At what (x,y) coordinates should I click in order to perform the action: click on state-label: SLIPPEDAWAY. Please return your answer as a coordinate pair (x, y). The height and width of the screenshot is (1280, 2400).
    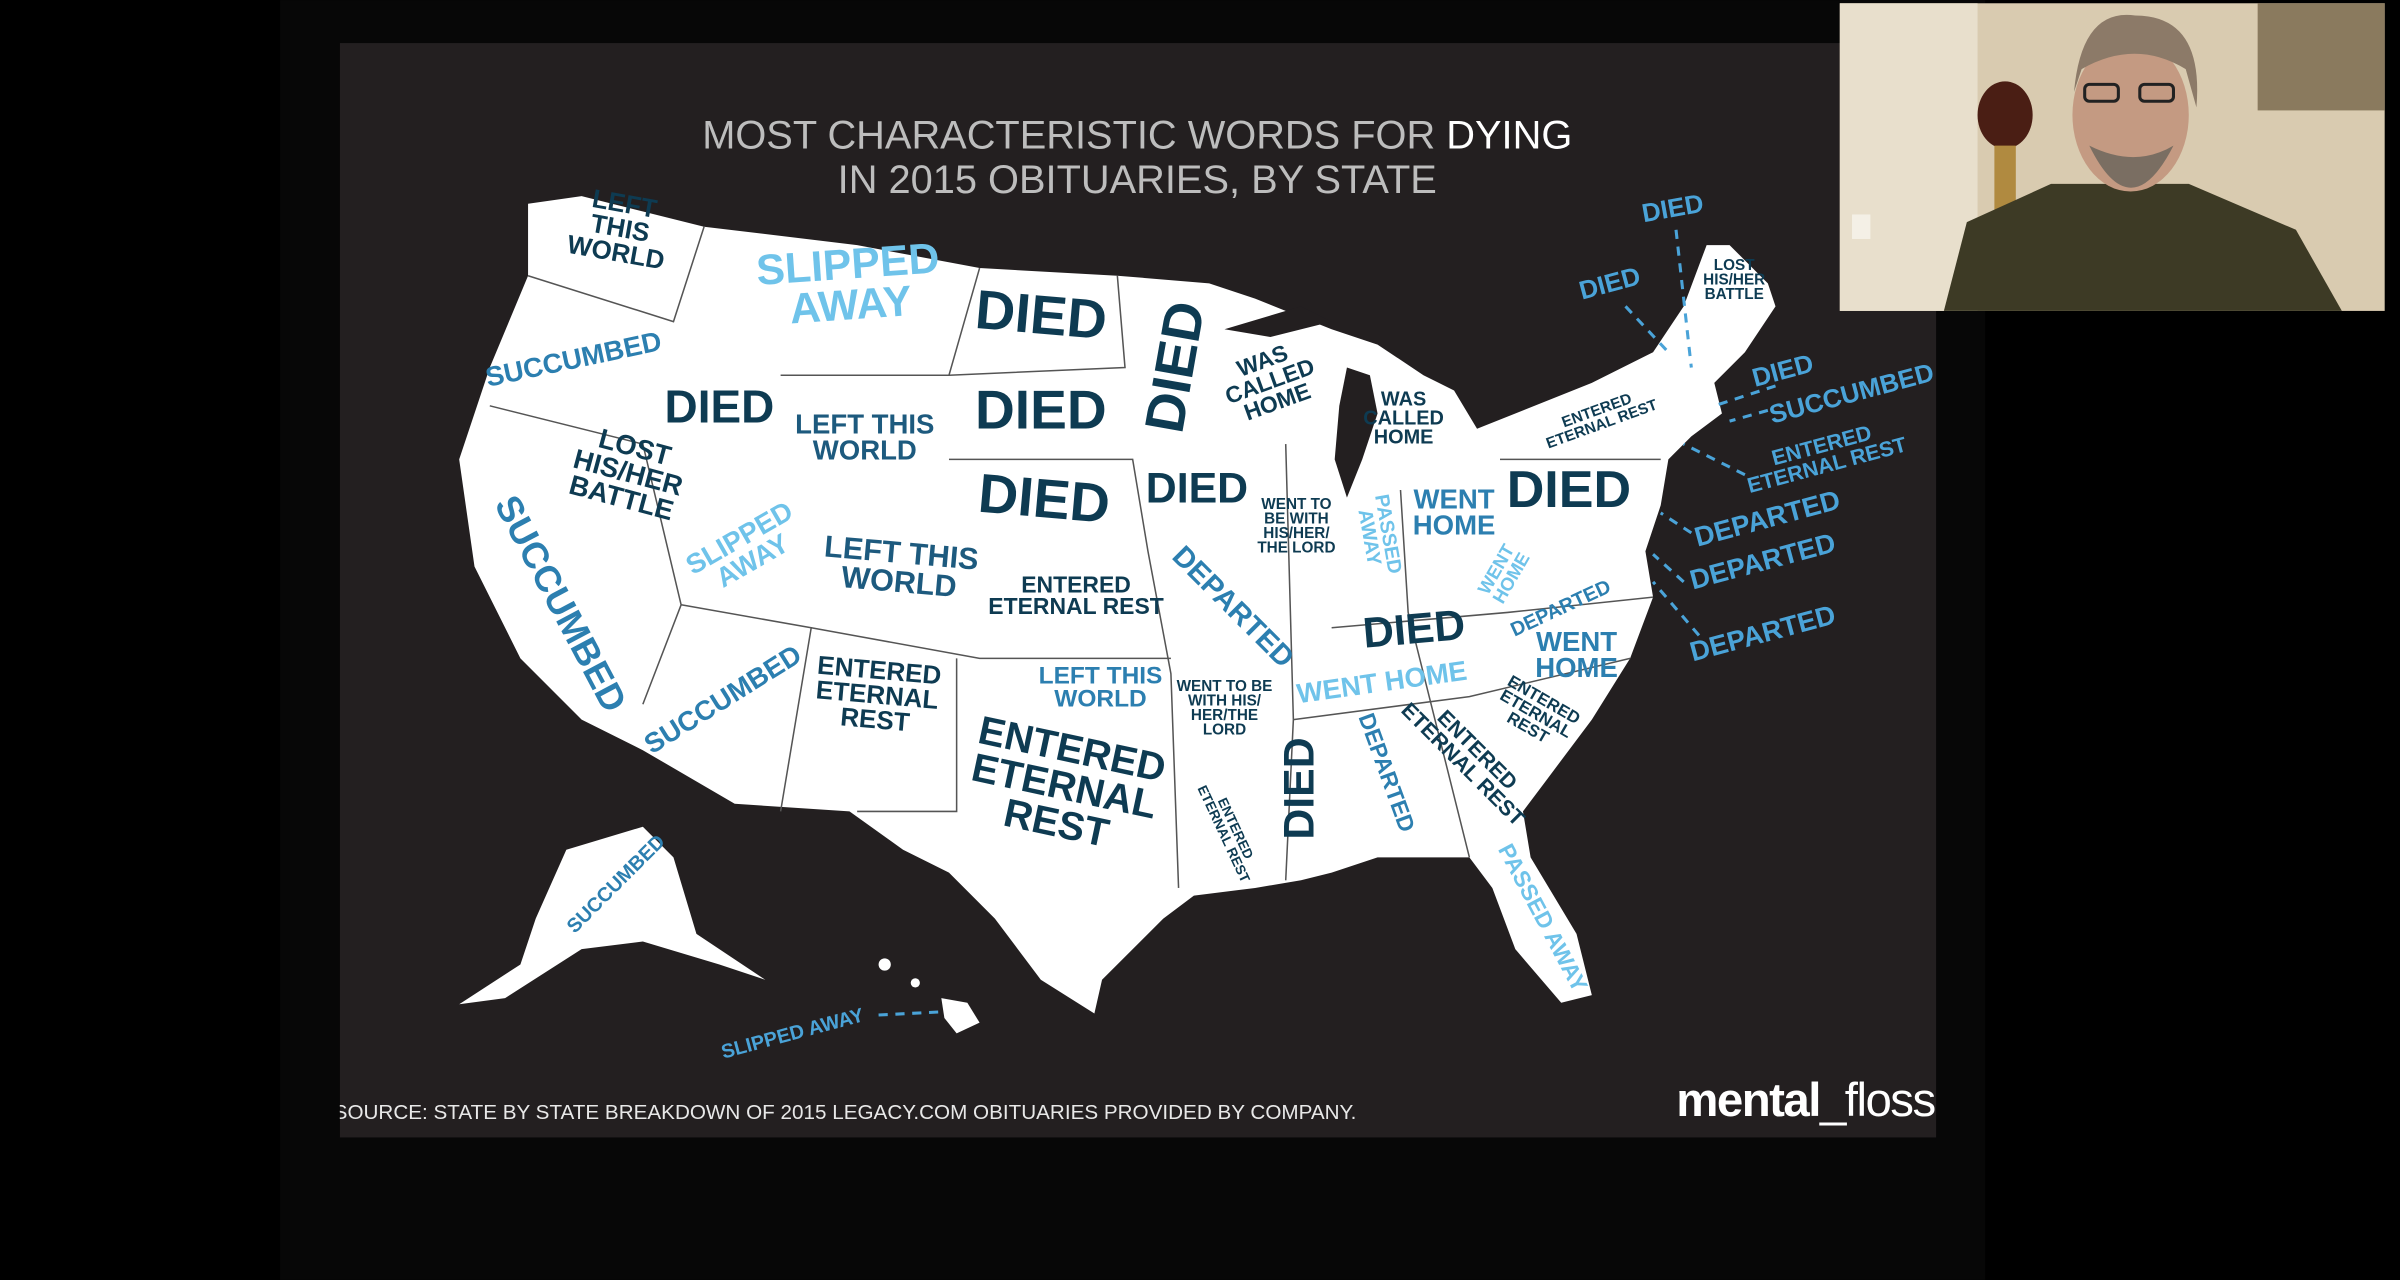
    Looking at the image, I should click on (849, 285).